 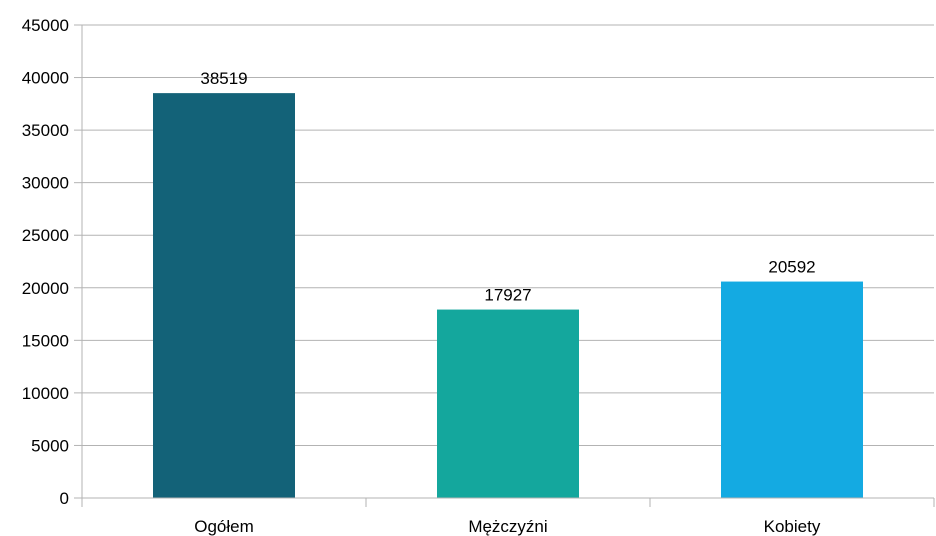 I want to click on x-category-label: Ogółem, so click(x=224, y=526).